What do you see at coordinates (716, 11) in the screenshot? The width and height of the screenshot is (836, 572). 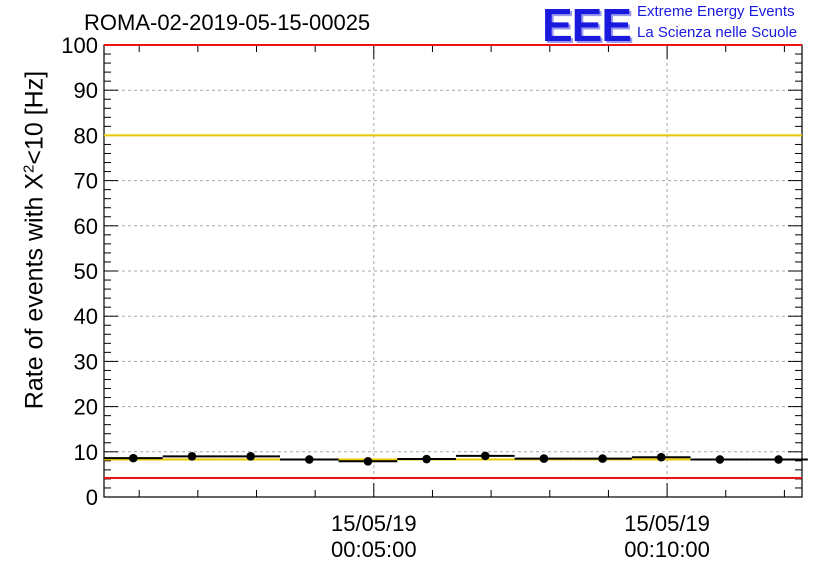 I see `logo-line1: Extreme Energy Events` at bounding box center [716, 11].